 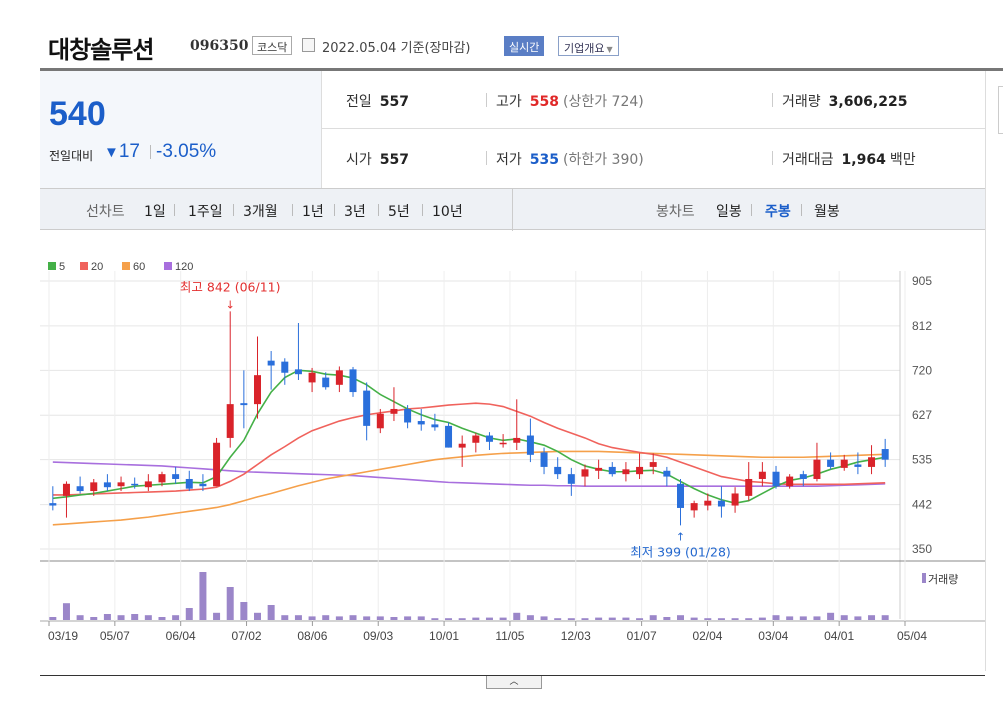 I want to click on tab-monthly: 월봉, so click(x=827, y=212).